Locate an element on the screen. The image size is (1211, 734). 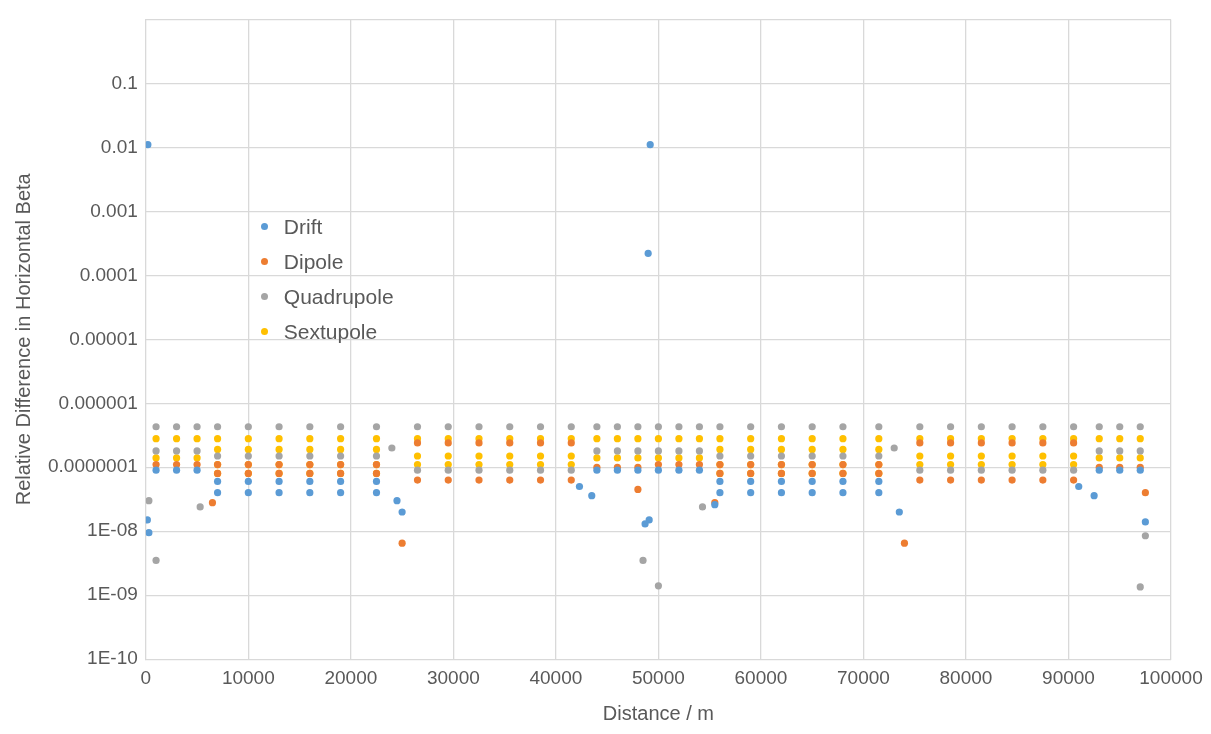
x-tick-label: 0 is located at coordinates (146, 677).